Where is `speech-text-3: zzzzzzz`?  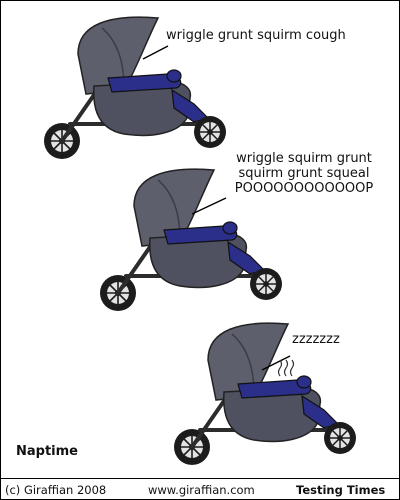 speech-text-3: zzzzzzz is located at coordinates (316, 339).